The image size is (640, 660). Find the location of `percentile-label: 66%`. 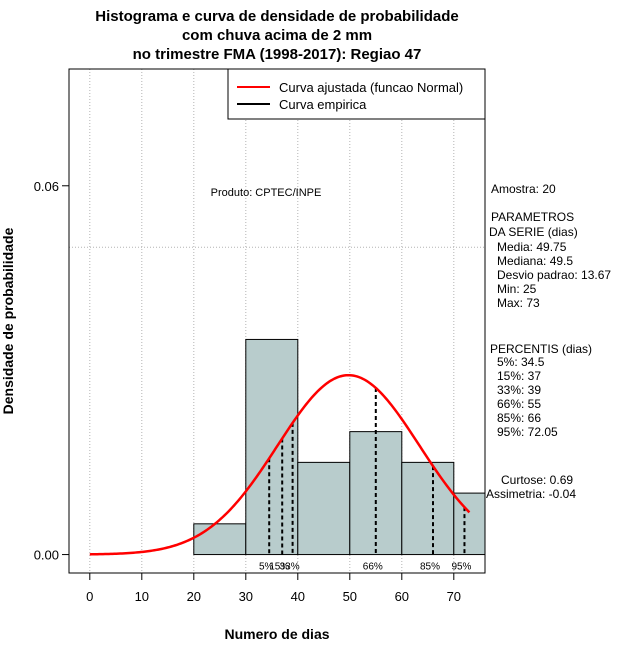

percentile-label: 66% is located at coordinates (373, 567).